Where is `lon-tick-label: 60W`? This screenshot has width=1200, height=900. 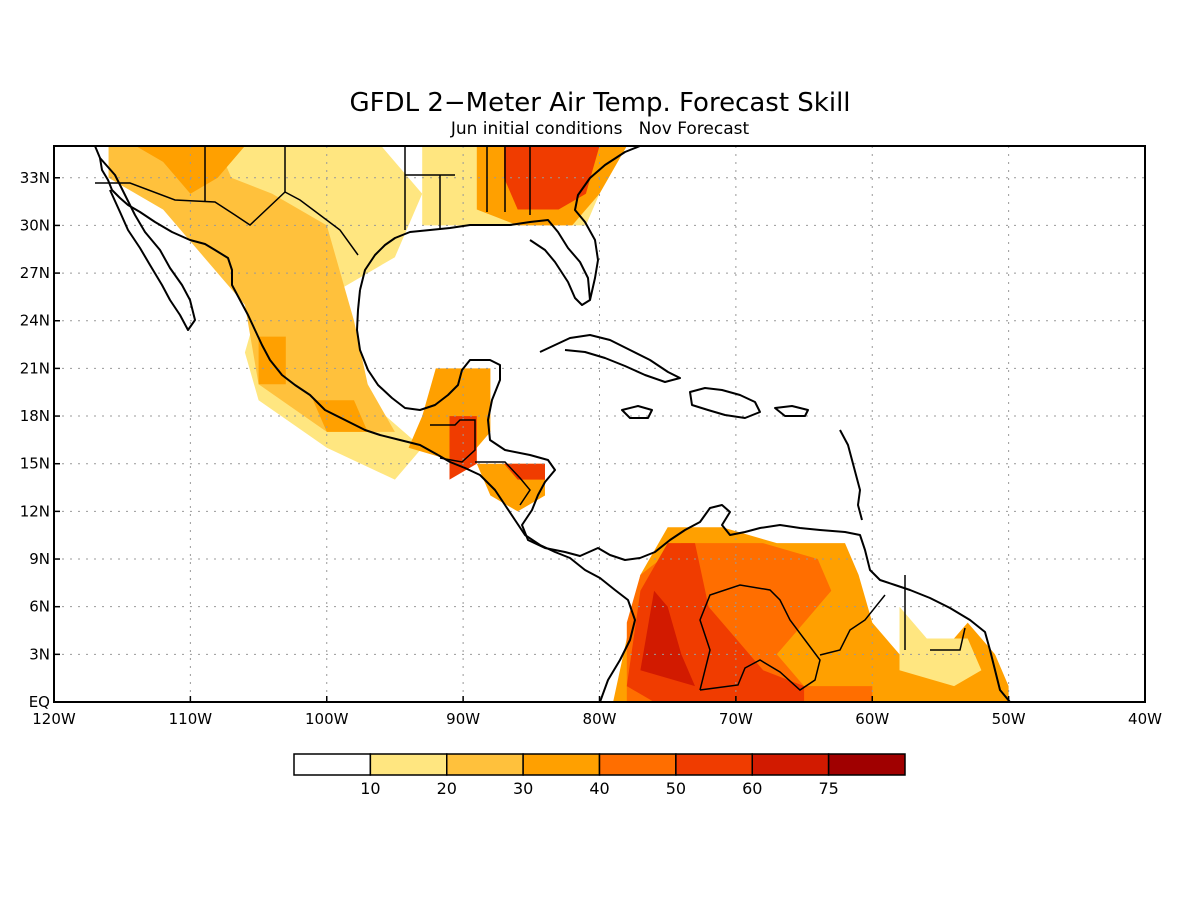 lon-tick-label: 60W is located at coordinates (872, 719).